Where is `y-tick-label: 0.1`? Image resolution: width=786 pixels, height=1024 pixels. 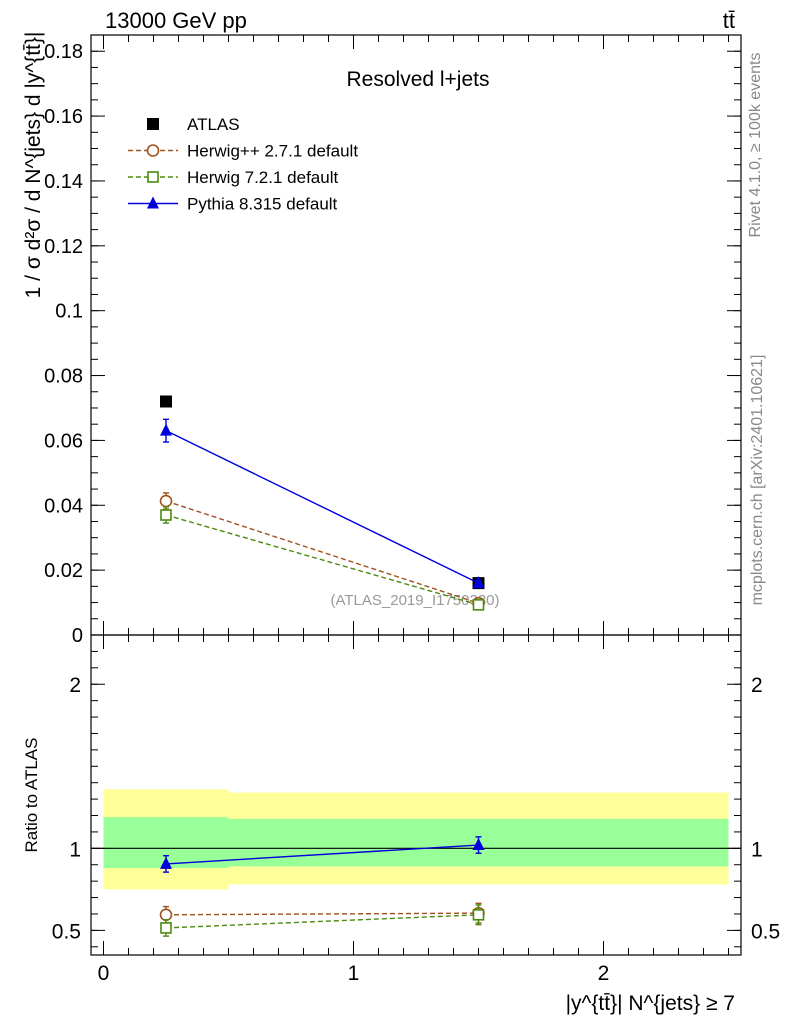
y-tick-label: 0.1 is located at coordinates (69, 312).